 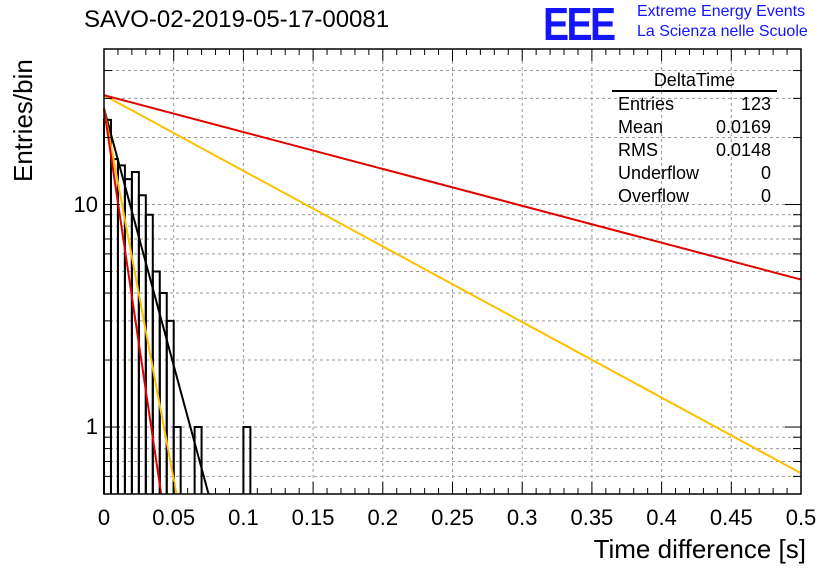 What do you see at coordinates (743, 150) in the screenshot?
I see `stats-value: 0.0148` at bounding box center [743, 150].